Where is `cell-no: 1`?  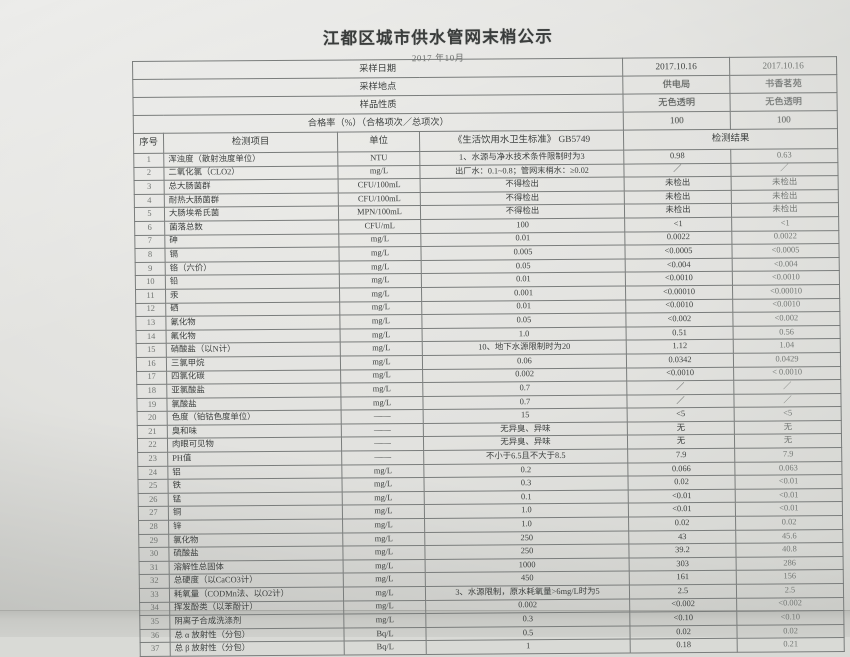 cell-no: 1 is located at coordinates (148, 160).